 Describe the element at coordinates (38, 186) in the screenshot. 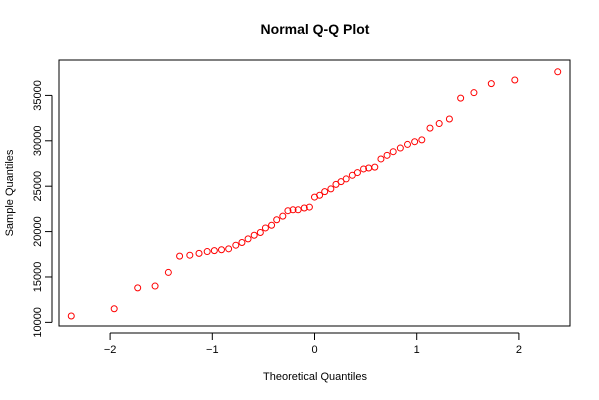

I see `y-tick-label: 25000` at that location.